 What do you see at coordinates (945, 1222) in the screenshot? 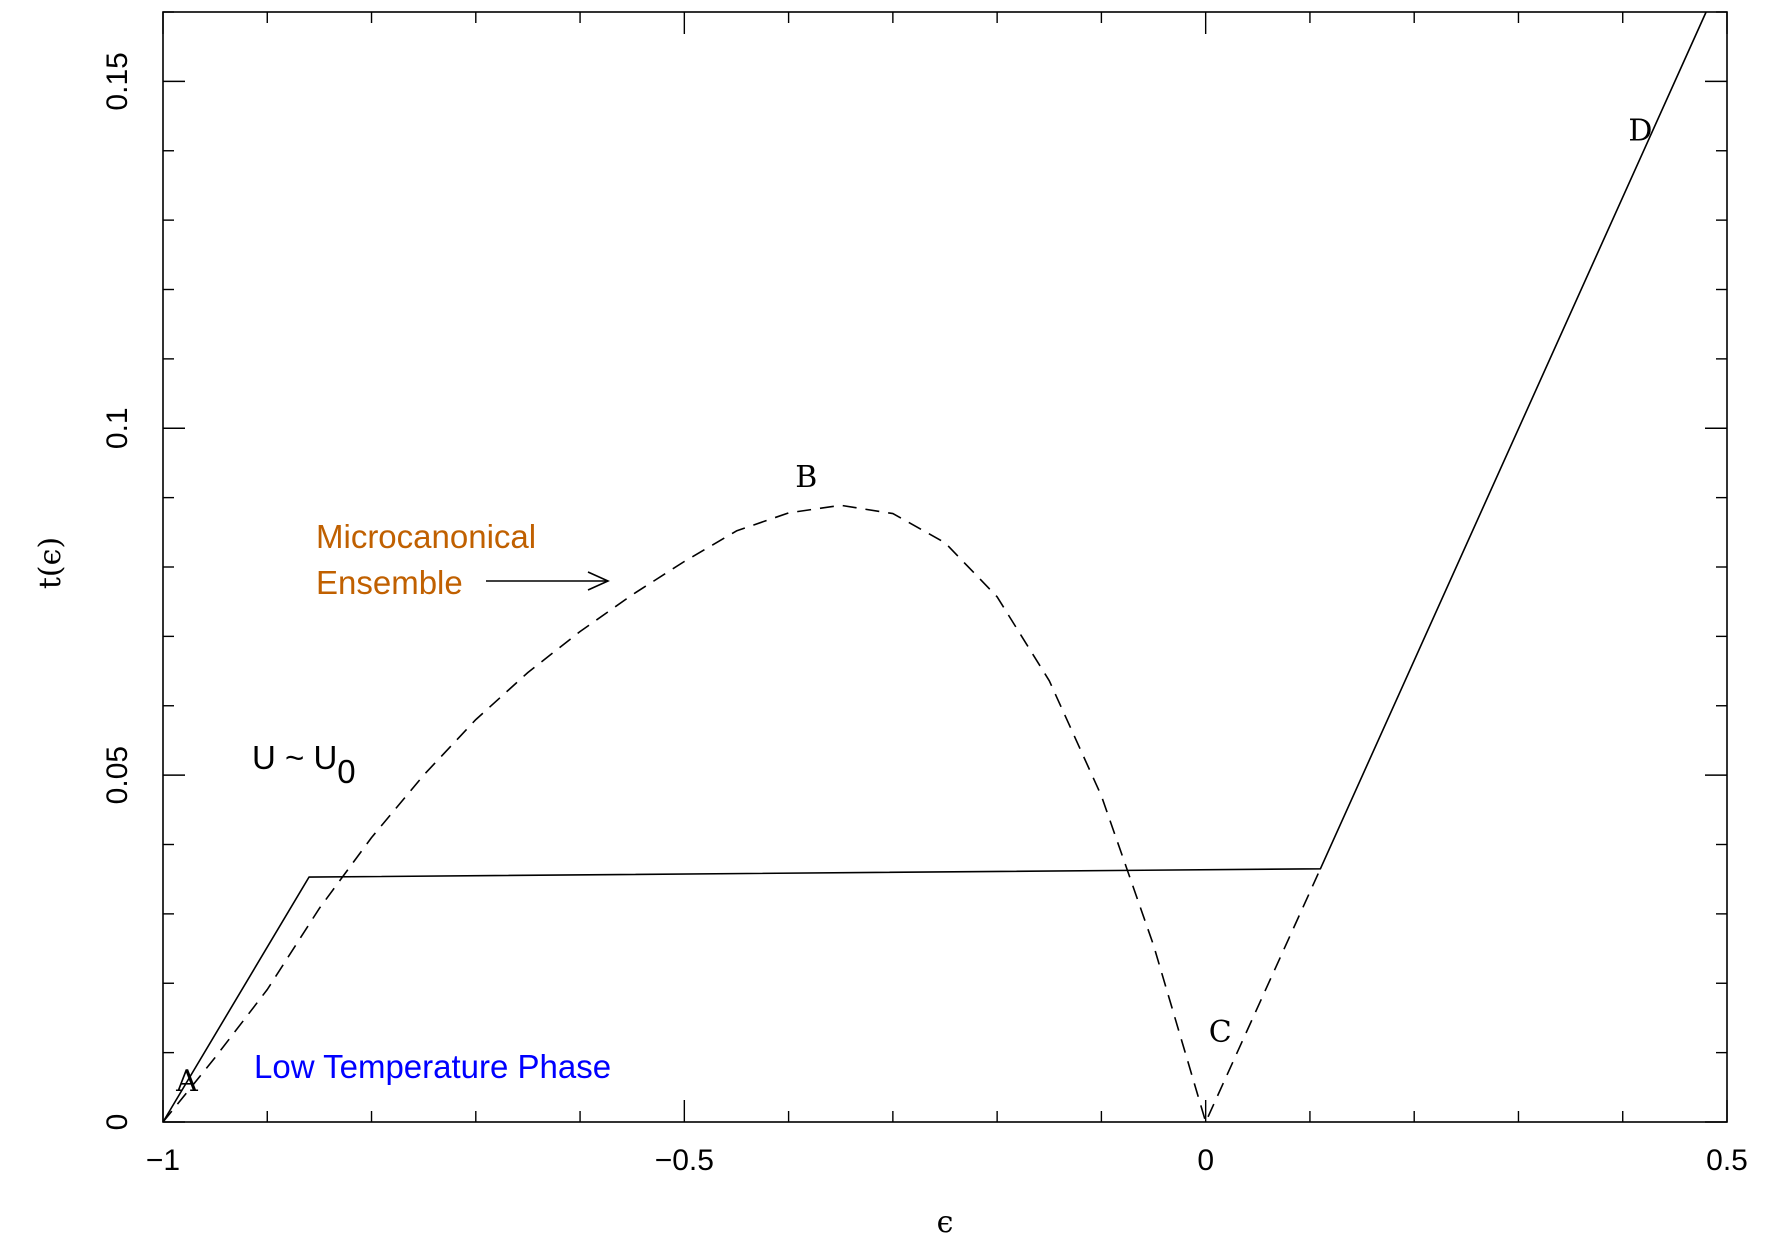
I see `x-axis-title: ϵ` at bounding box center [945, 1222].